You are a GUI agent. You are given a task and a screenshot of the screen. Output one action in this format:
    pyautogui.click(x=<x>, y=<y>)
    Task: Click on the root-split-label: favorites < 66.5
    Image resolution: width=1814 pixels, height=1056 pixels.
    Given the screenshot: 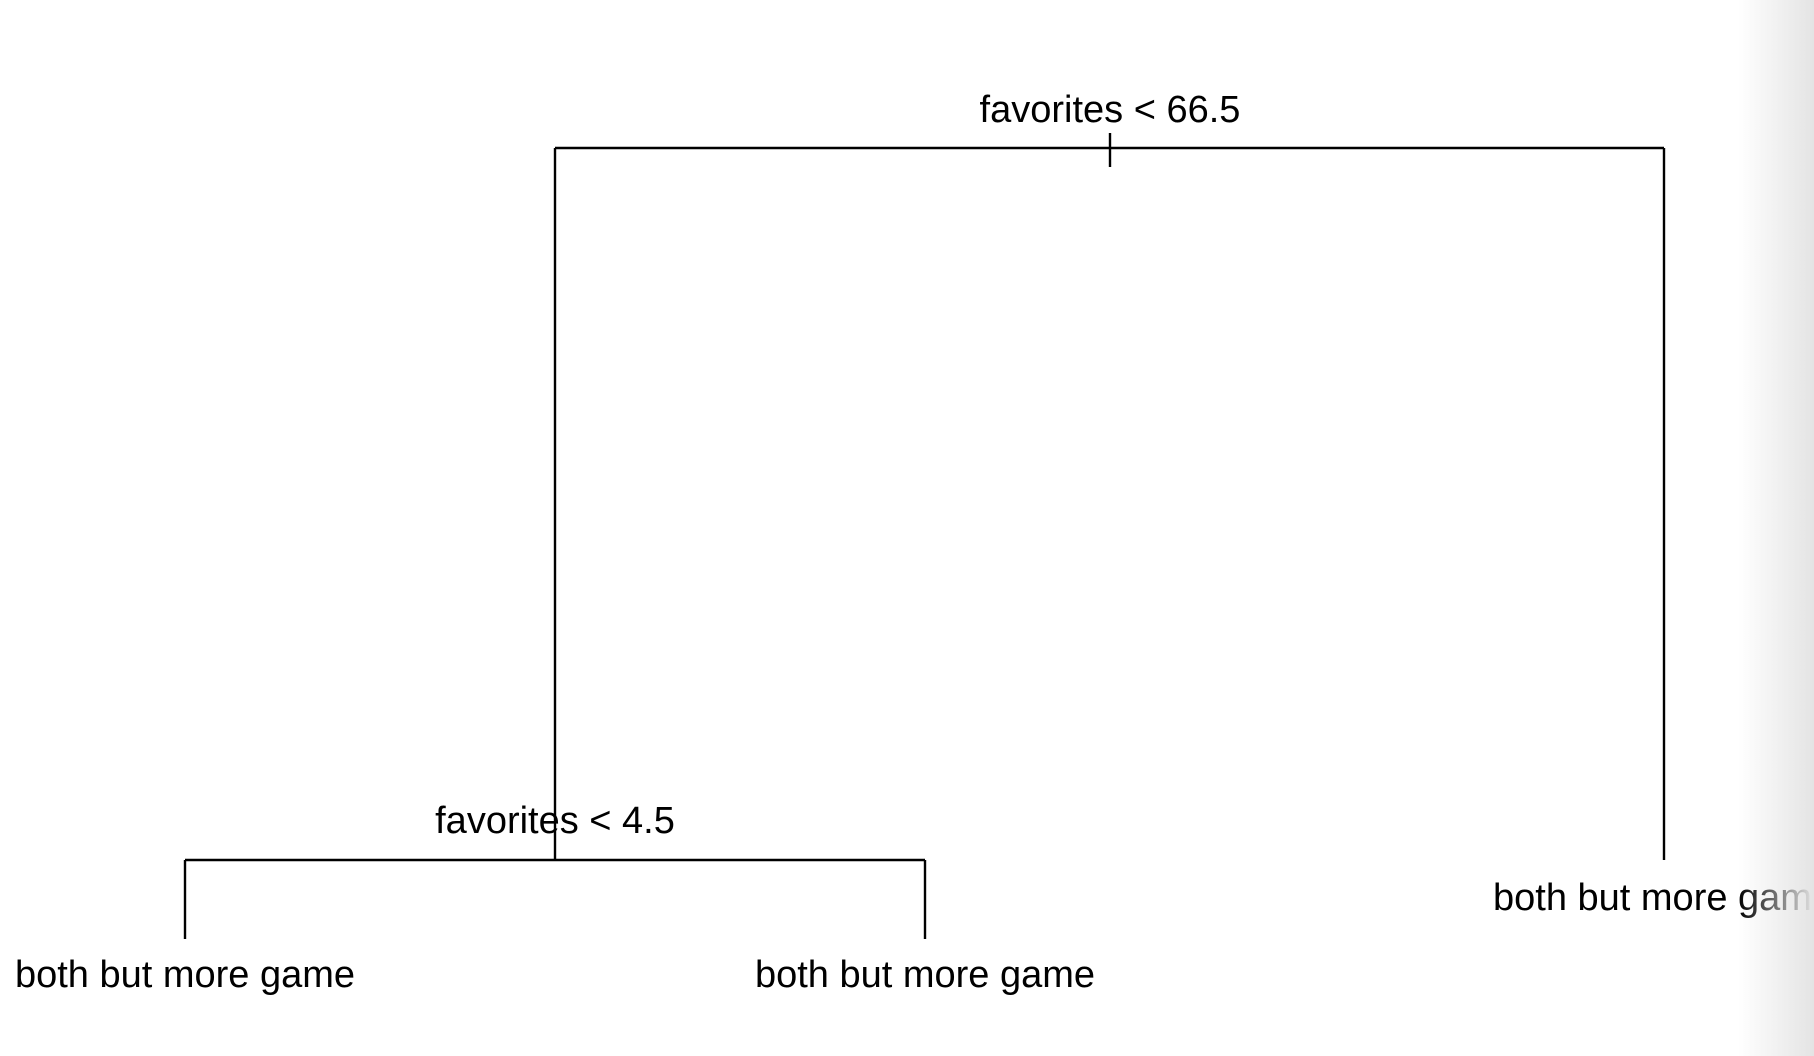 What is the action you would take?
    pyautogui.click(x=1110, y=110)
    